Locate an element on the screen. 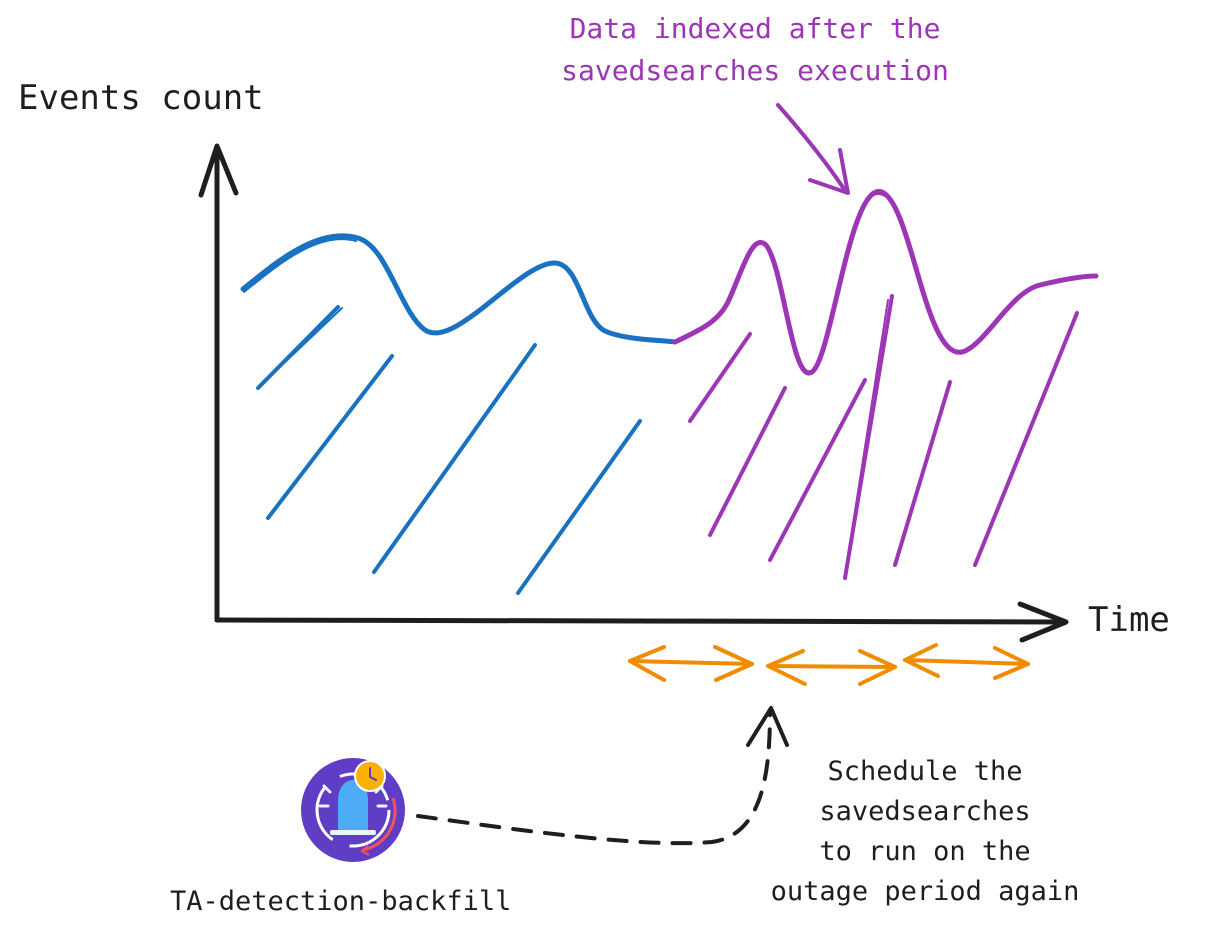 The height and width of the screenshot is (943, 1226). schedule-annotation-line-1: Schedule the is located at coordinates (925, 771).